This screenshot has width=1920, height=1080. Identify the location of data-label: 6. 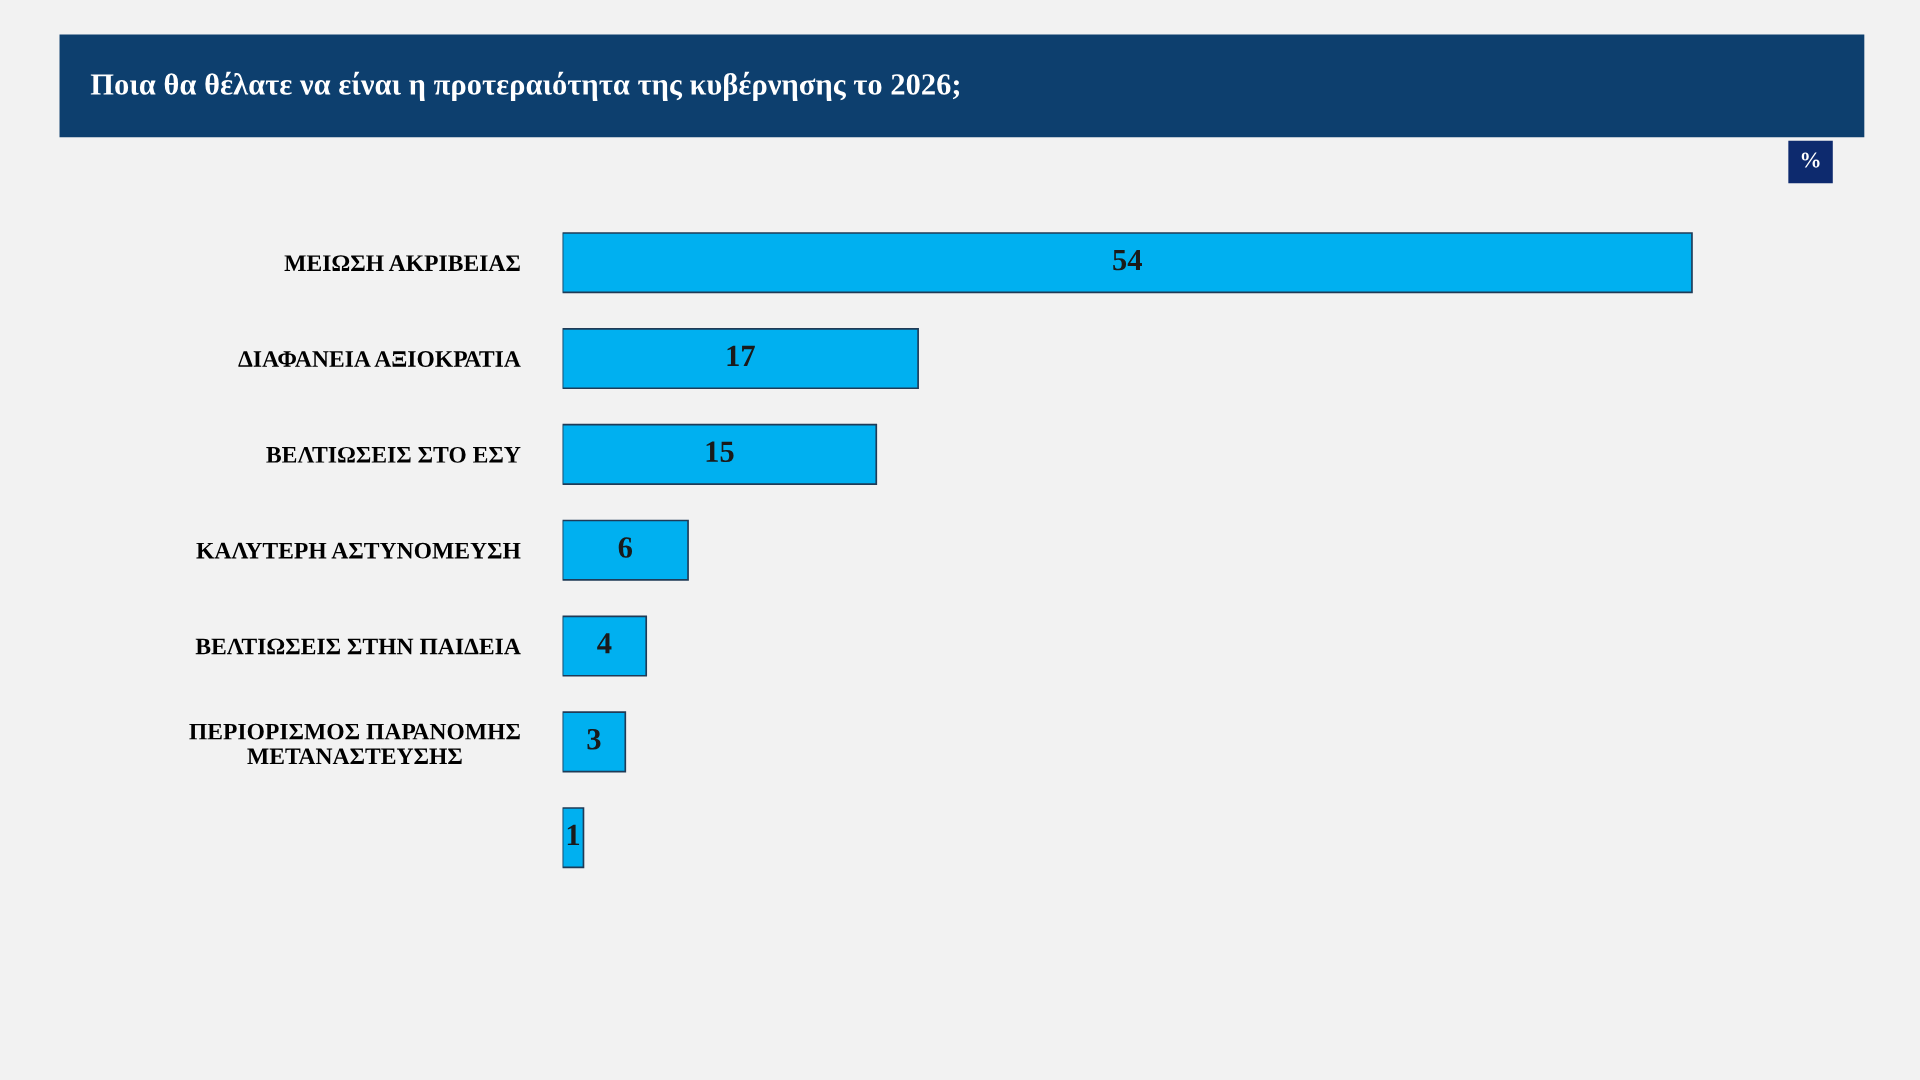
(625, 547).